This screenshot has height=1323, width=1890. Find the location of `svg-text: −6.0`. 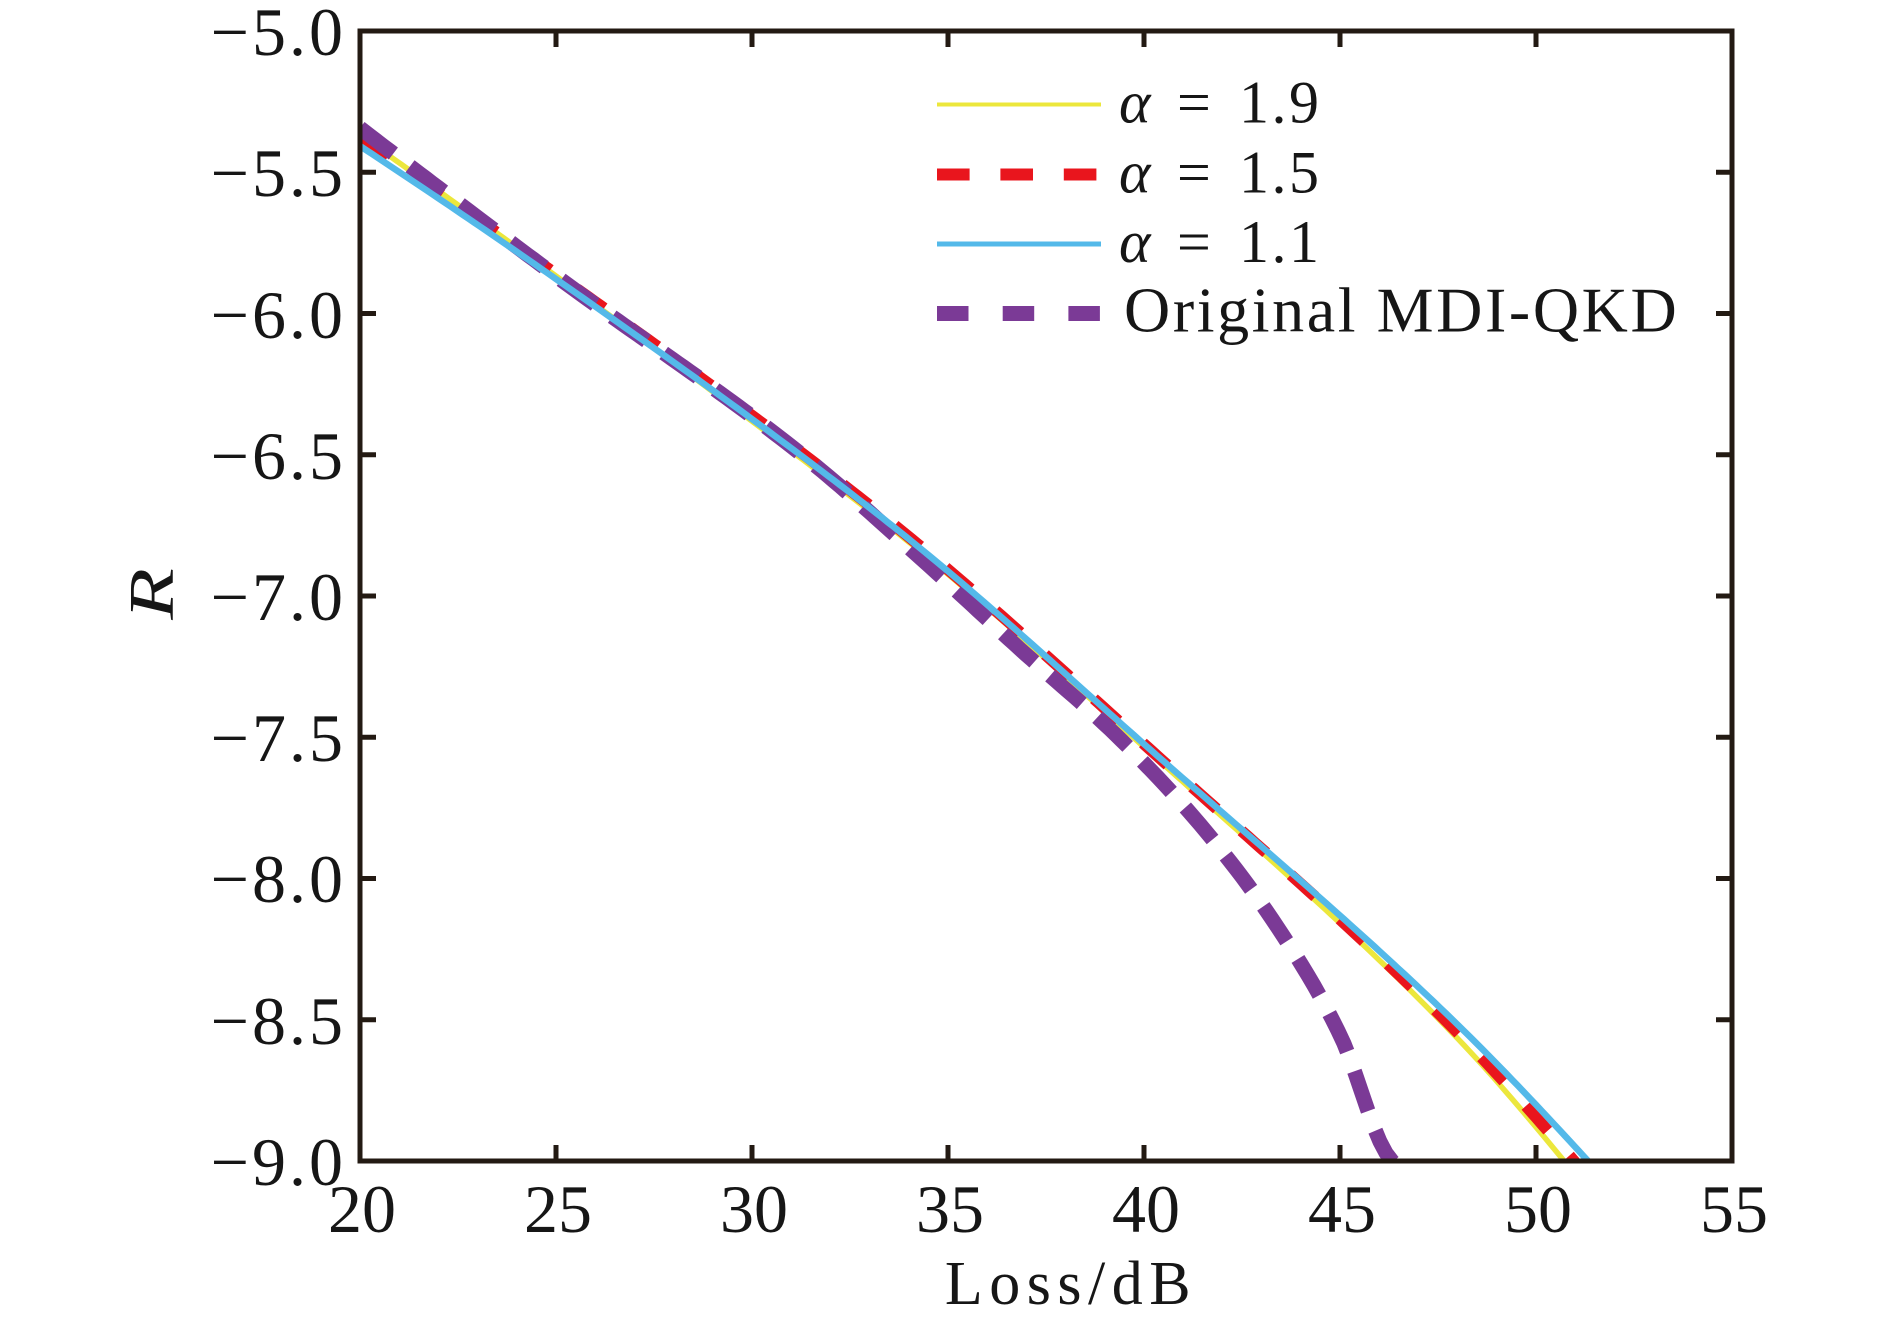

svg-text: −6.0 is located at coordinates (278, 315).